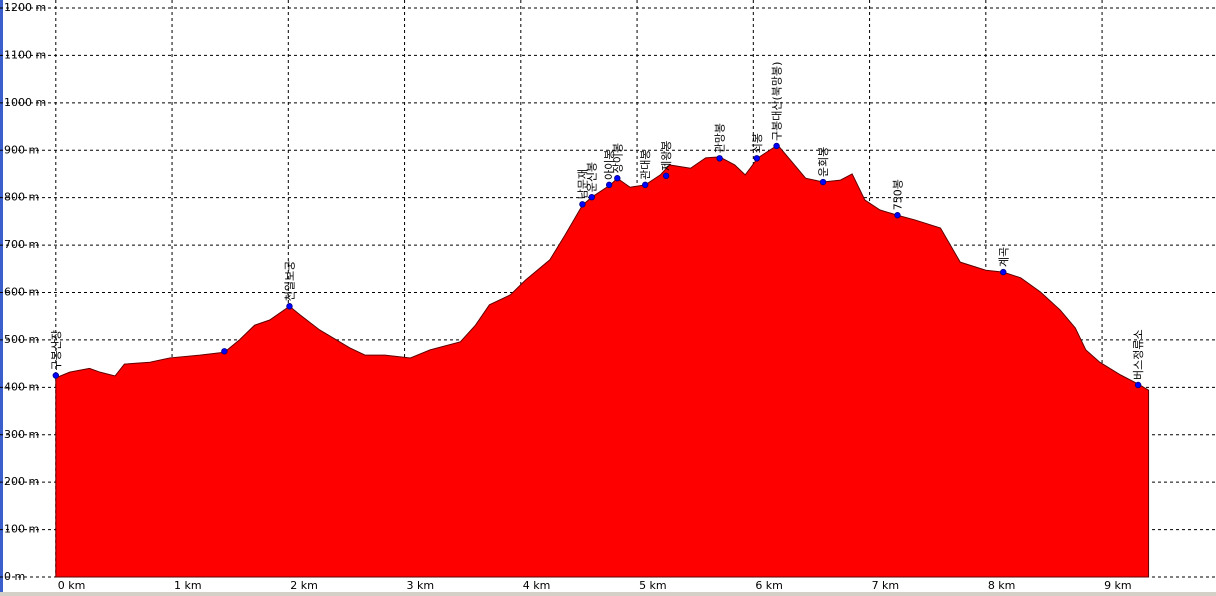 The height and width of the screenshot is (596, 1216). Describe the element at coordinates (21, 149) in the screenshot. I see `y-tick-label: 900 m` at that location.